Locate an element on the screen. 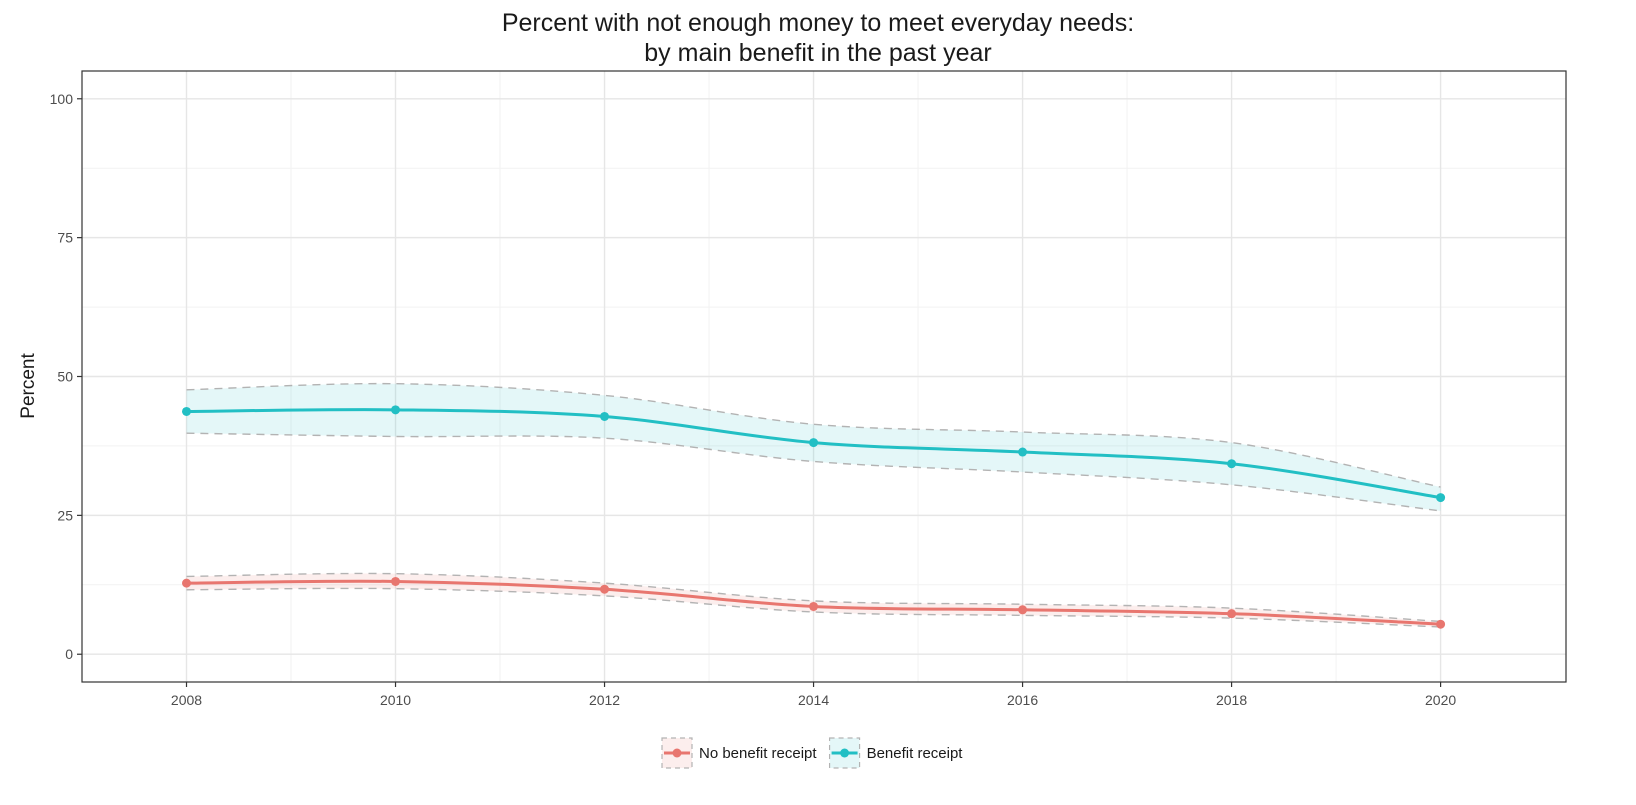  x-tick-label: 2020 is located at coordinates (1440, 700).